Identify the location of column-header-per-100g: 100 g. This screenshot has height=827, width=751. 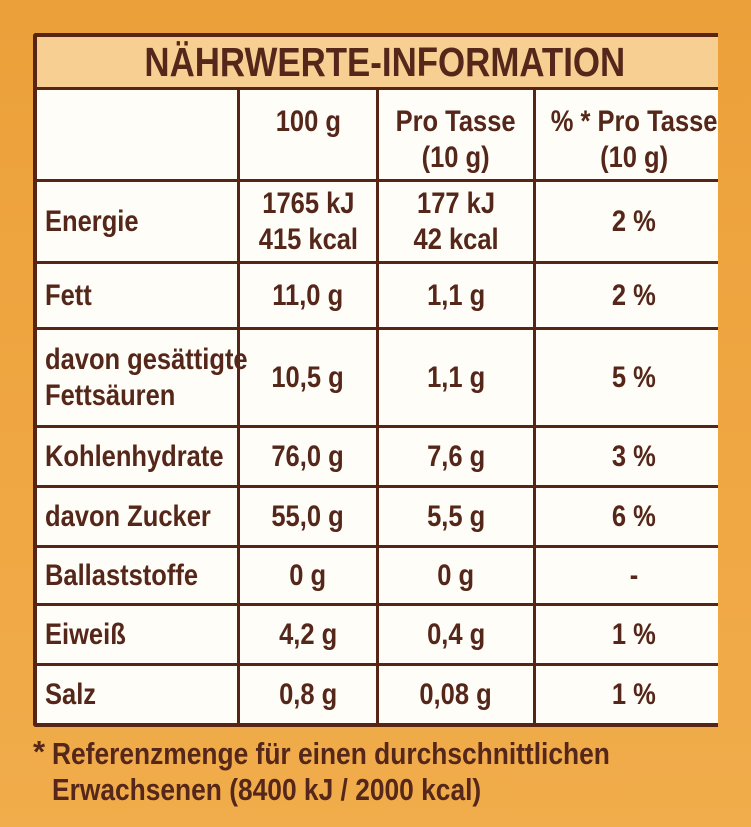
(309, 136).